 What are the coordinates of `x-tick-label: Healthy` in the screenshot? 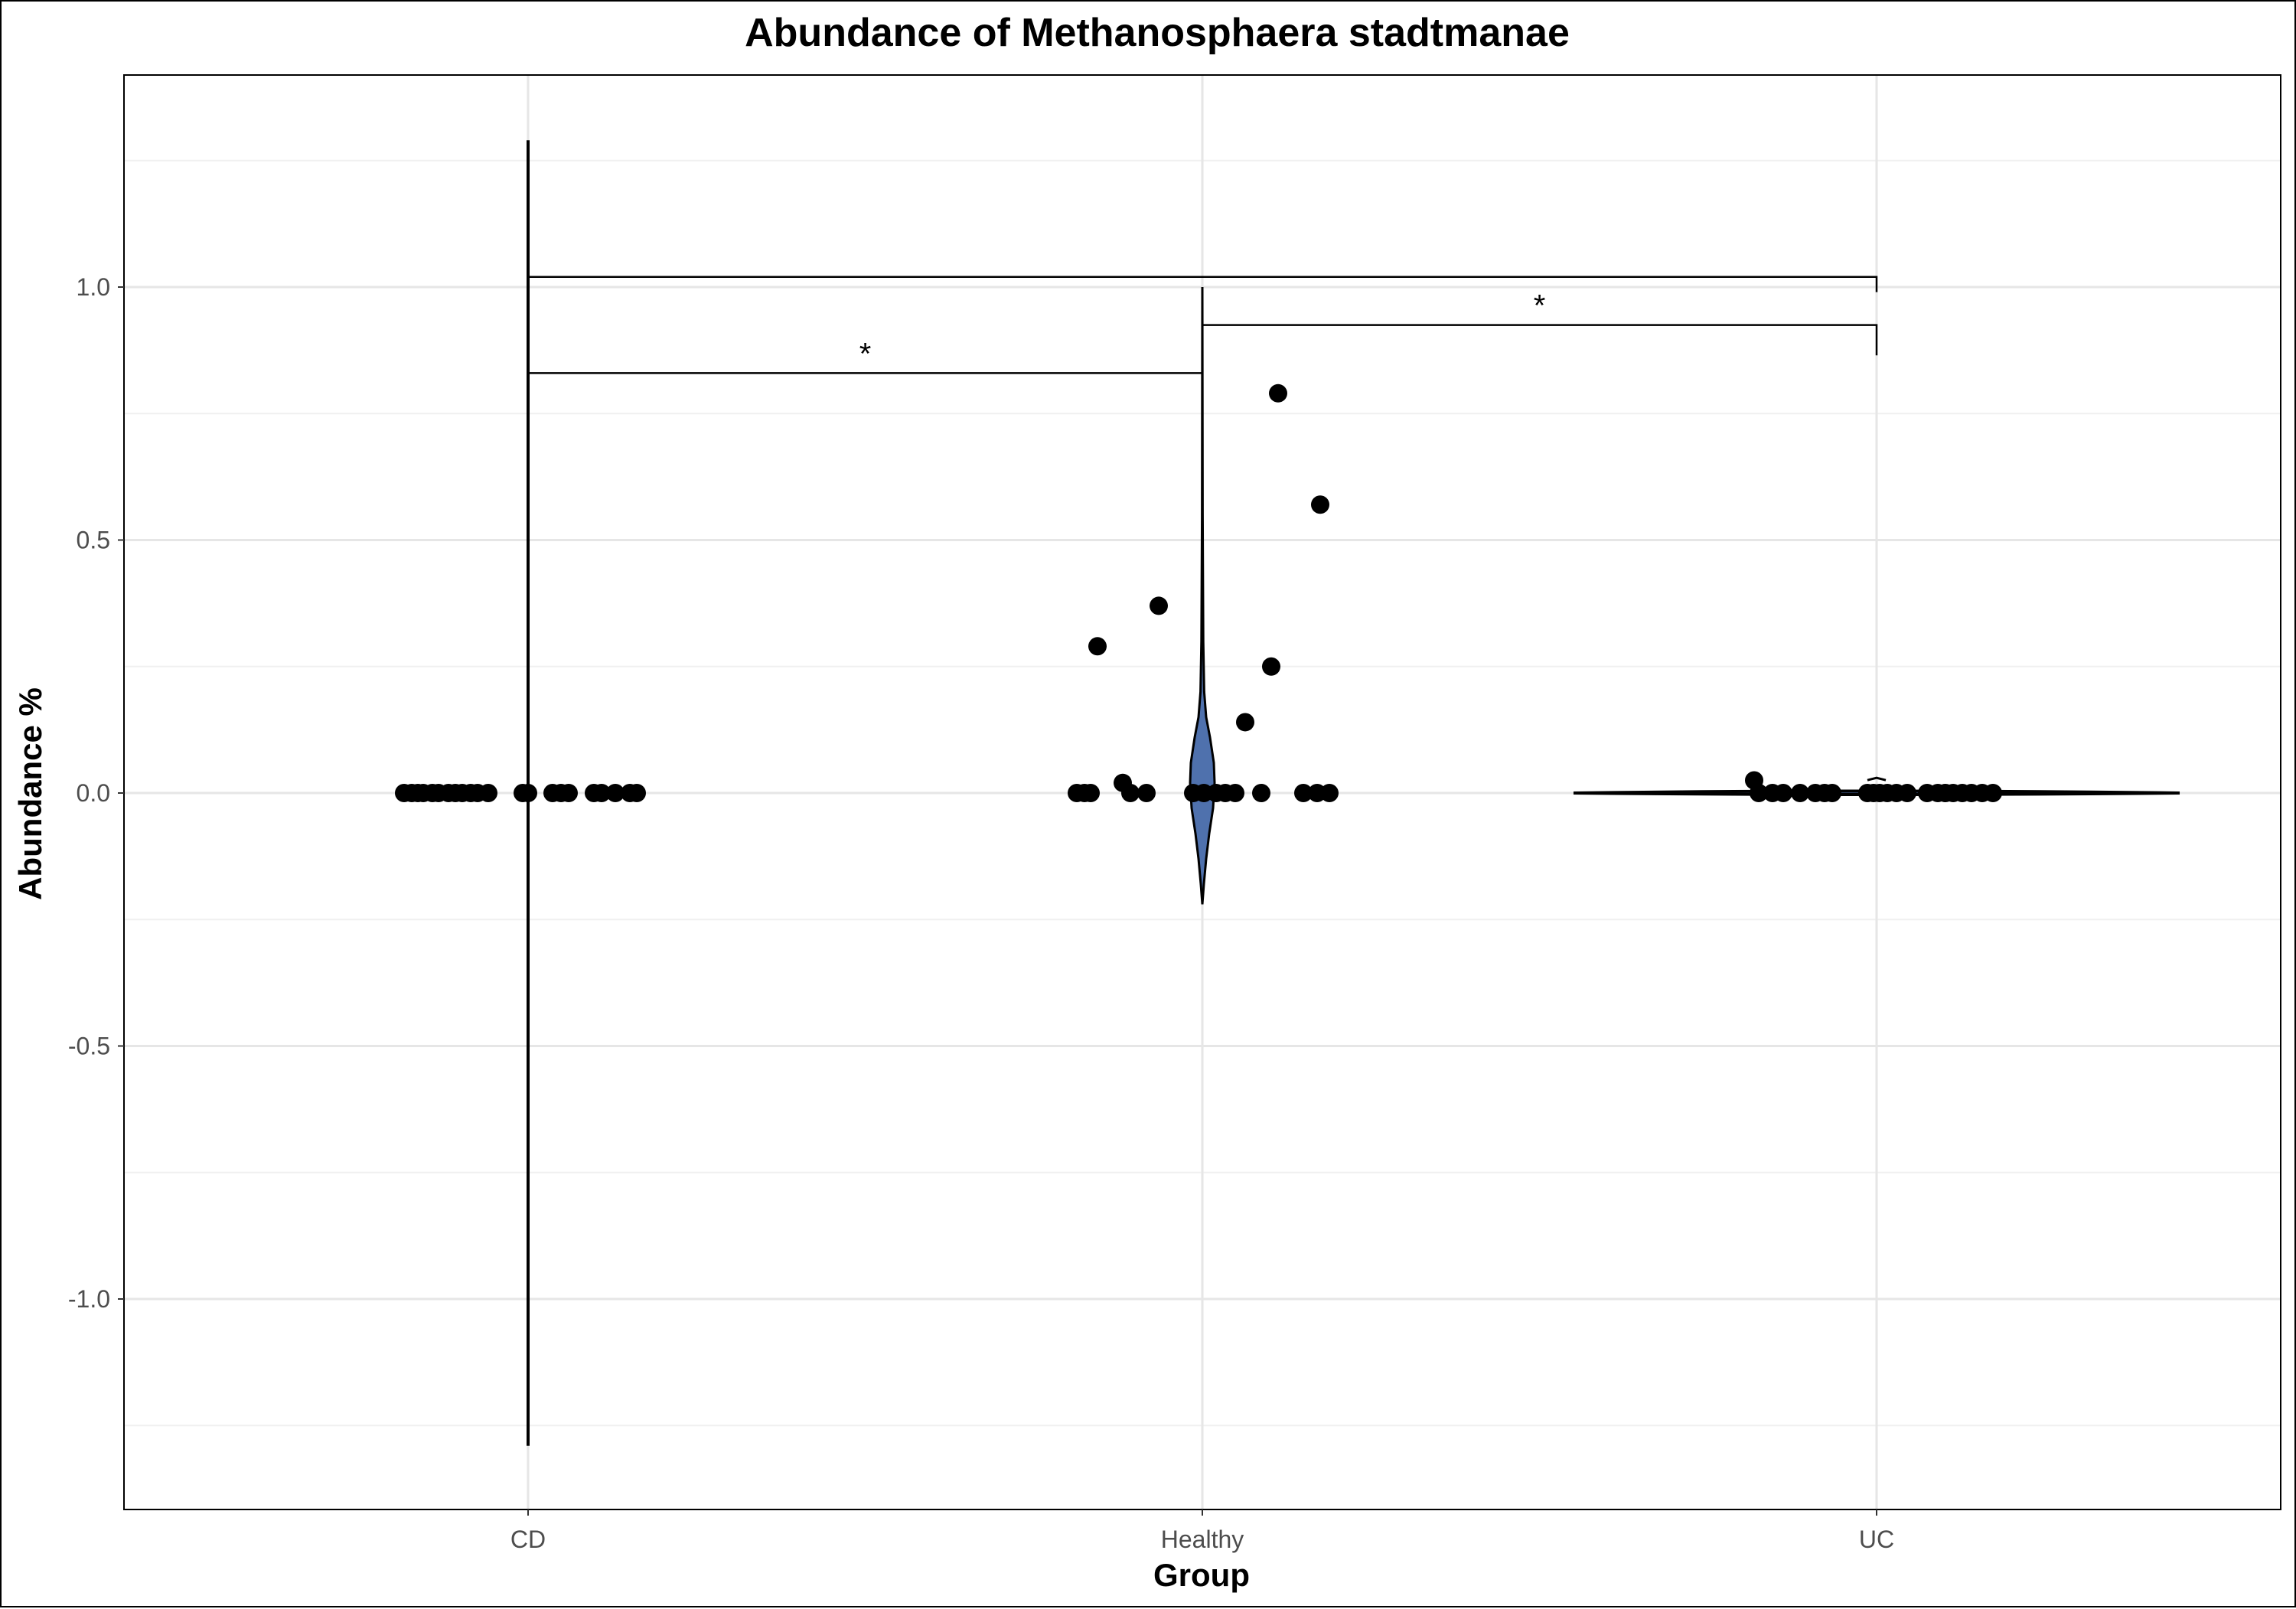 It's located at (1202, 1539).